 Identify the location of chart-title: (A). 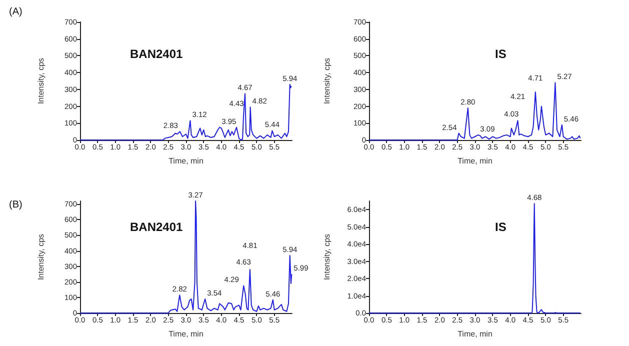
(15, 12).